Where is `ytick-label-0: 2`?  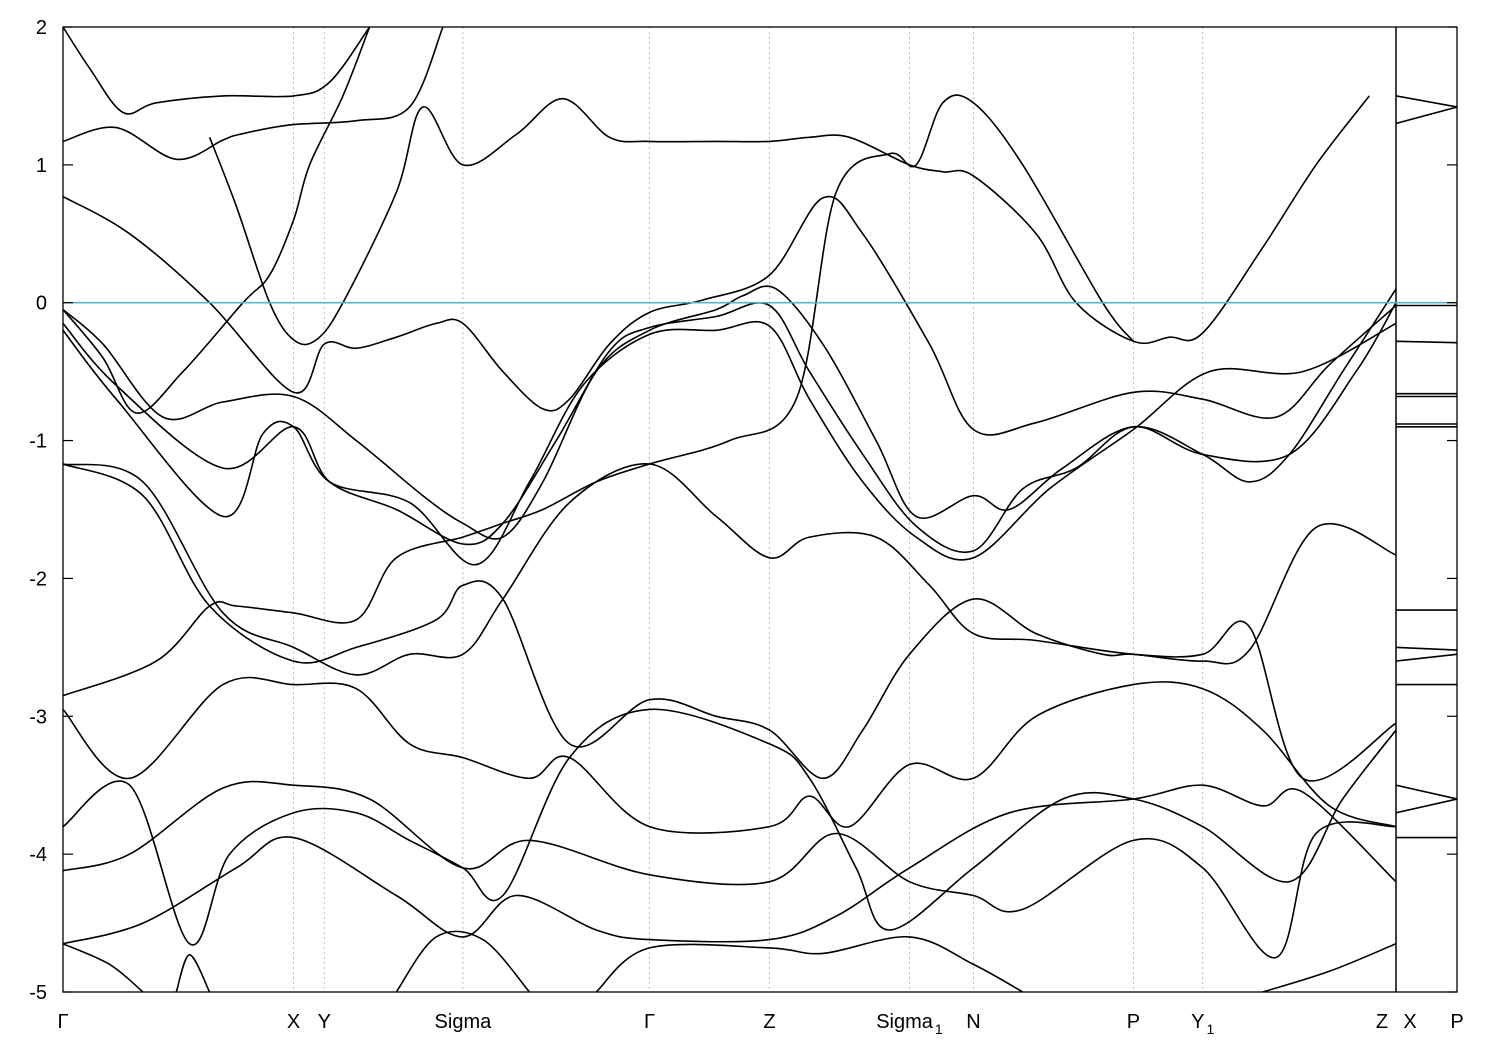
ytick-label-0: 2 is located at coordinates (41, 28).